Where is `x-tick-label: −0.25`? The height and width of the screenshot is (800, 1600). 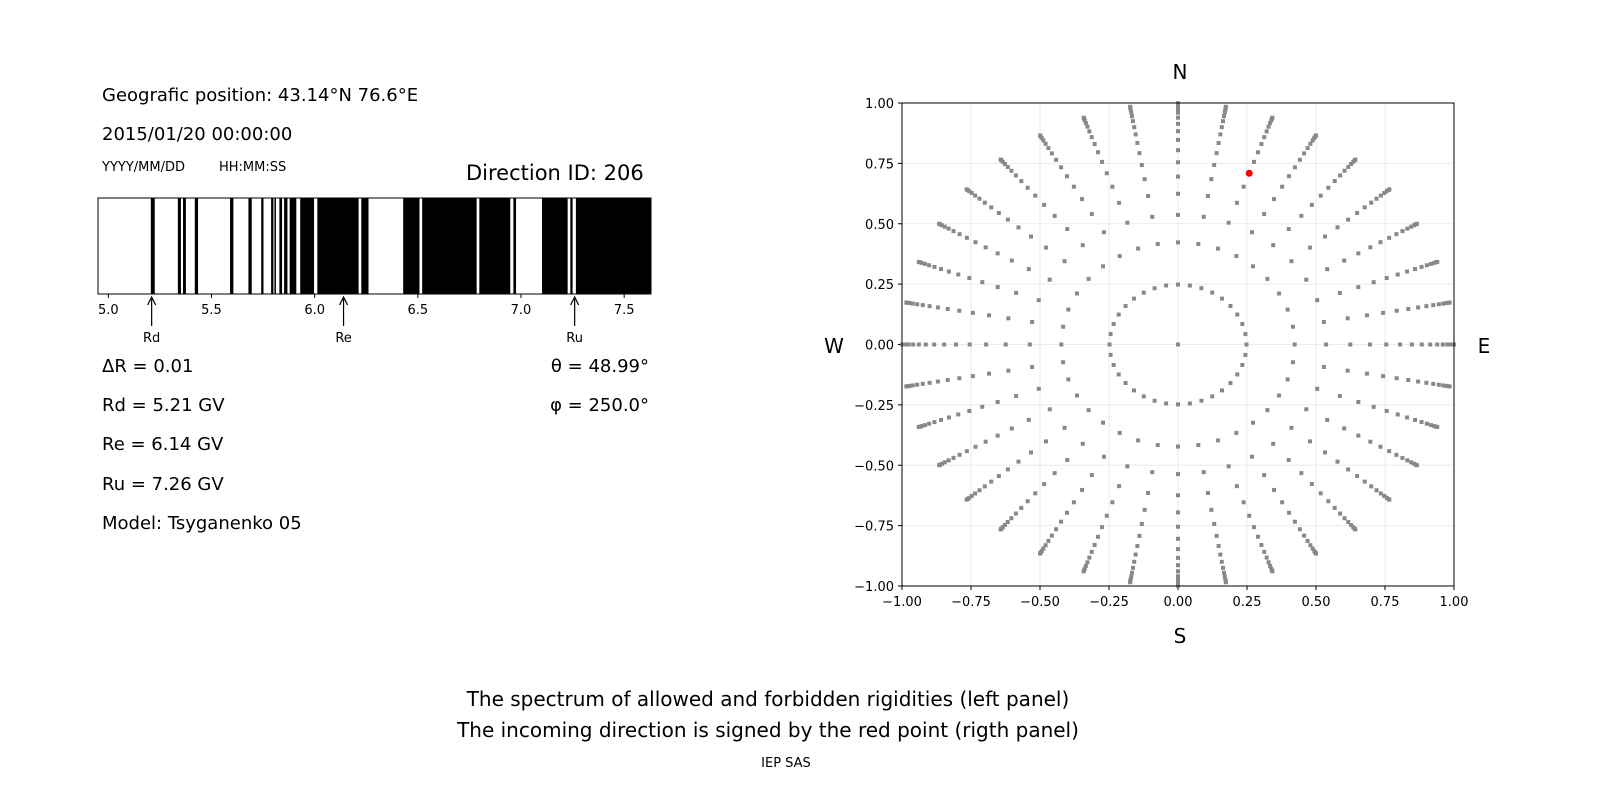
x-tick-label: −0.25 is located at coordinates (1109, 602).